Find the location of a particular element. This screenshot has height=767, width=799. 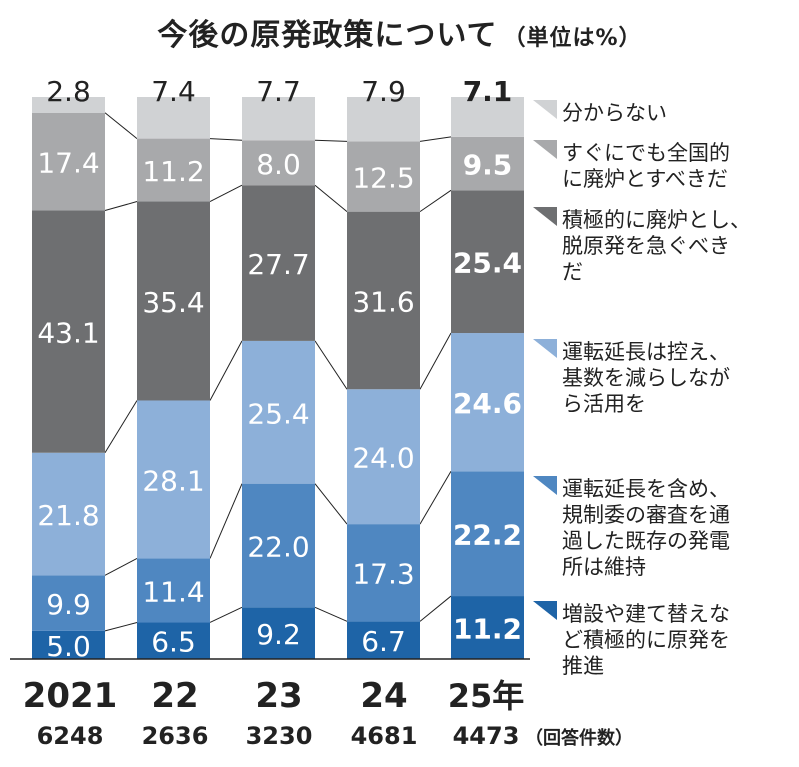

legend-label-abolish_immediately: すぐにでも全国的 is located at coordinates (646, 153).